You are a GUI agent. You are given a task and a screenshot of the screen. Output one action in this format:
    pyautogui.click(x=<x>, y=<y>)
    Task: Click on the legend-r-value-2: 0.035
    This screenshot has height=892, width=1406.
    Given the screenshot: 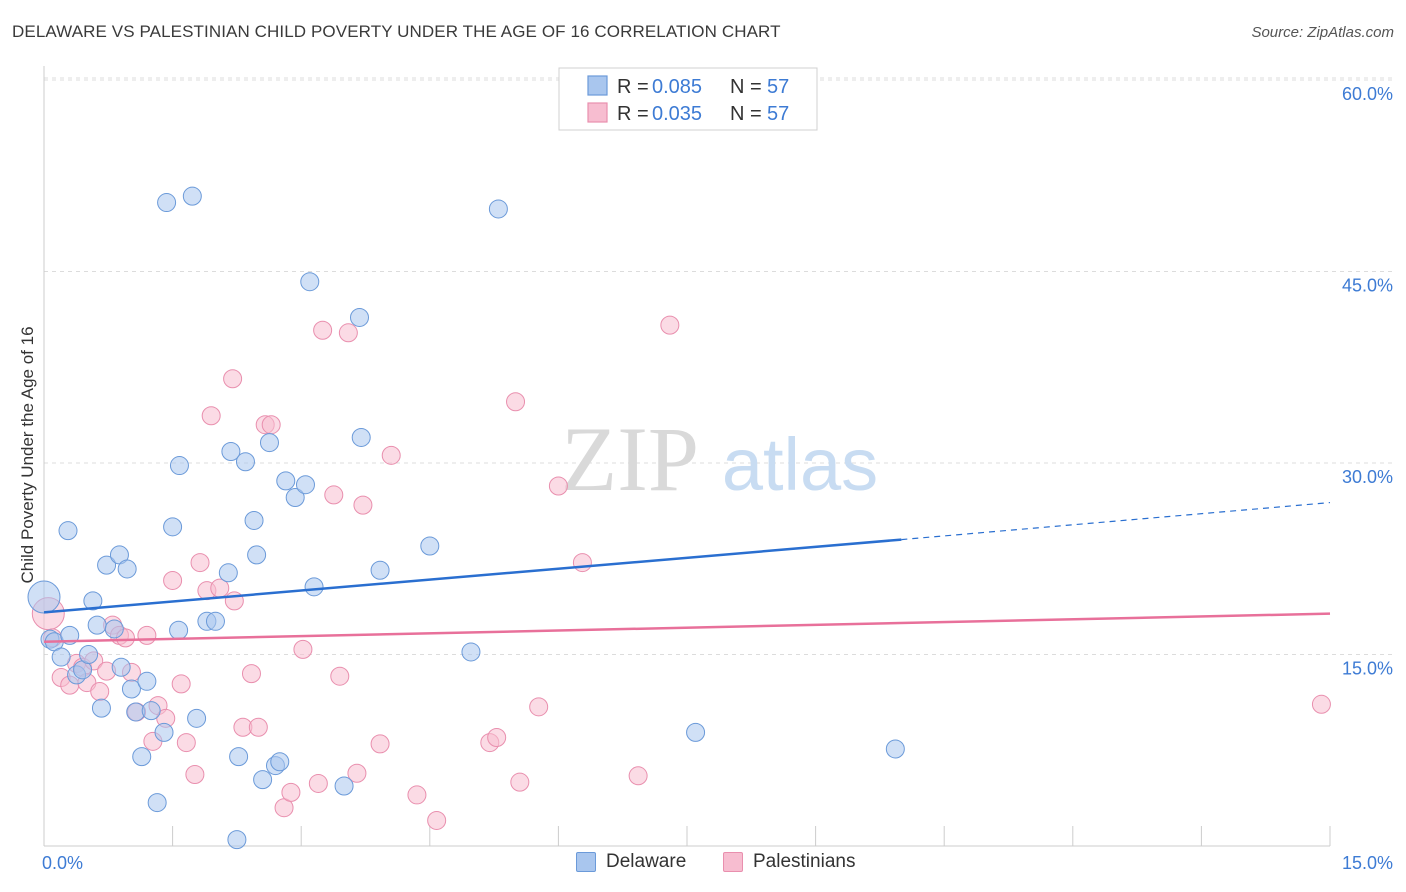 What is the action you would take?
    pyautogui.click(x=677, y=114)
    